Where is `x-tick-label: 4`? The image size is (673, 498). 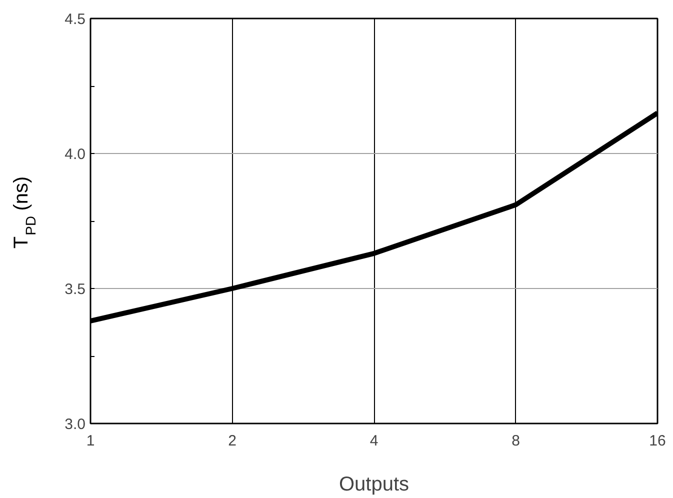 x-tick-label: 4 is located at coordinates (374, 441).